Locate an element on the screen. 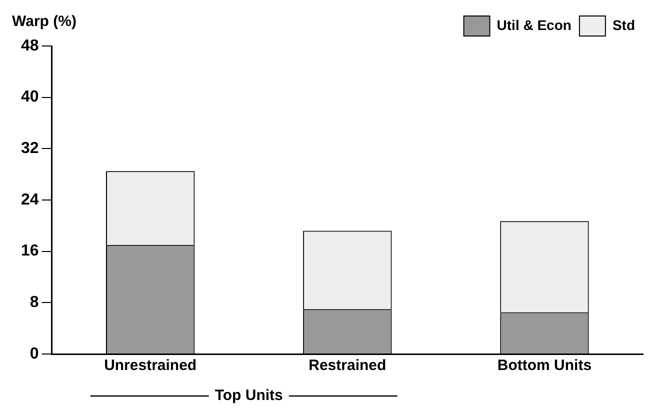  y-tick-label: 32 is located at coordinates (30, 149).